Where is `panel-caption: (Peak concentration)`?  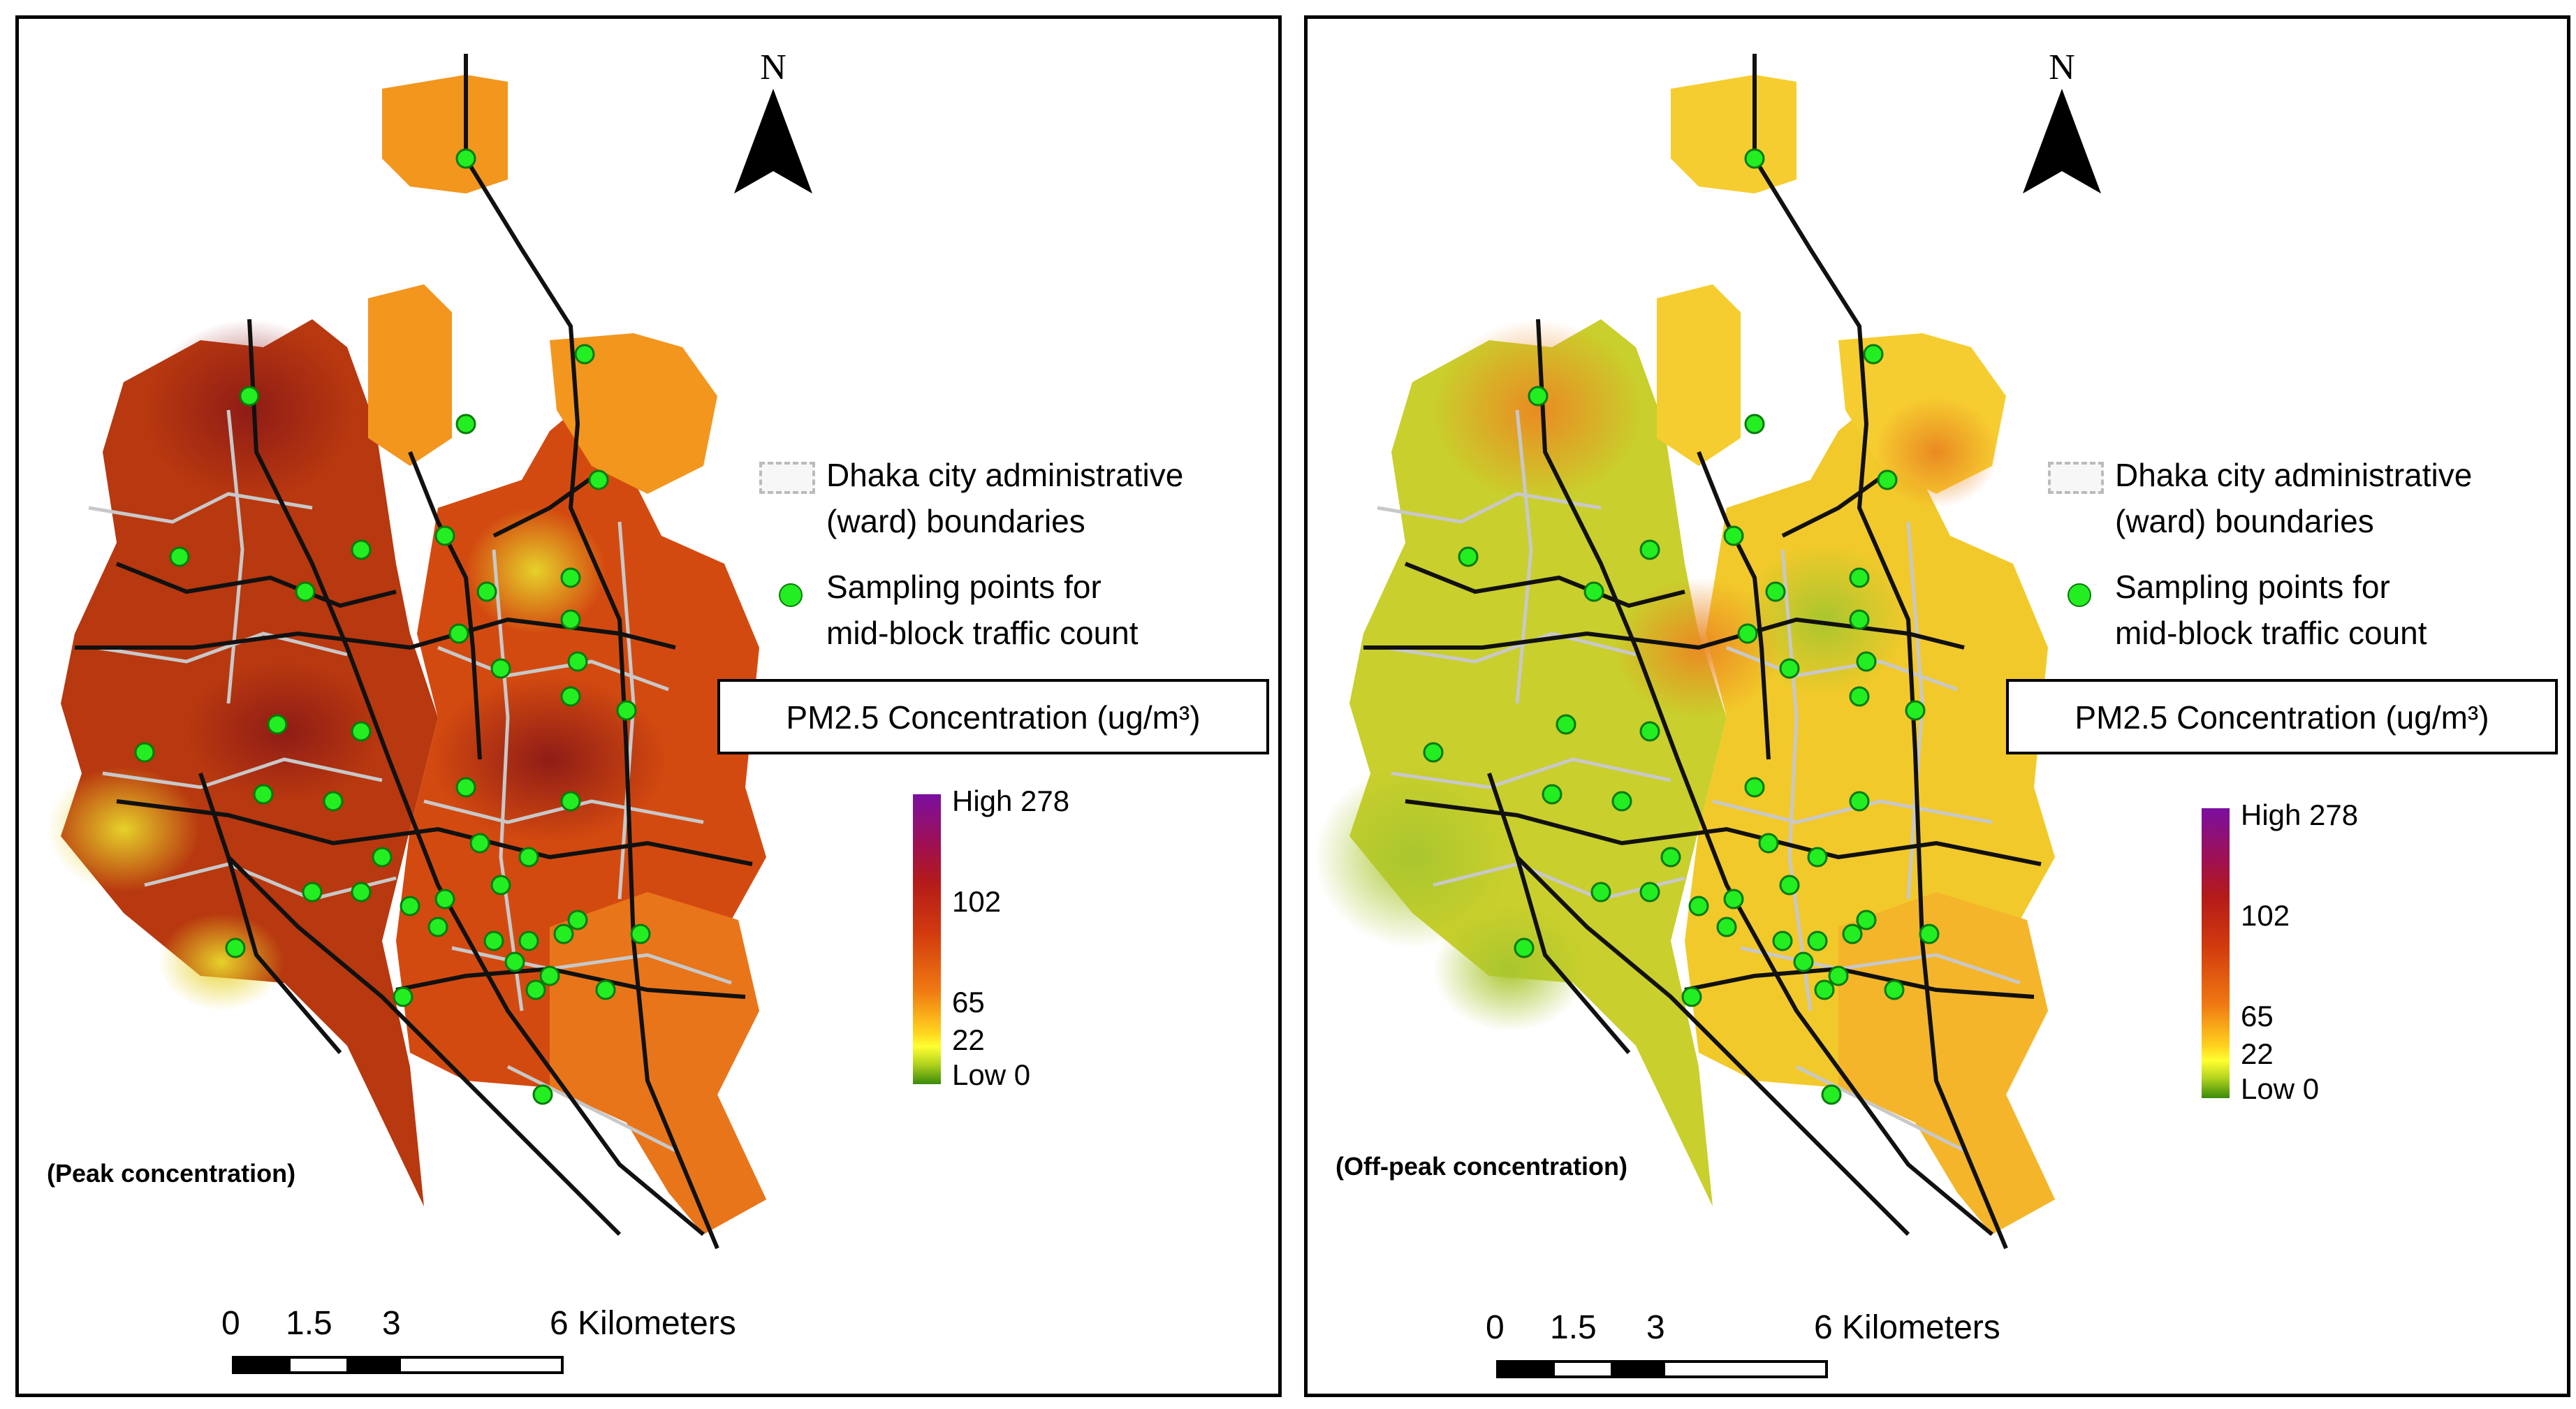 panel-caption: (Peak concentration) is located at coordinates (171, 1173).